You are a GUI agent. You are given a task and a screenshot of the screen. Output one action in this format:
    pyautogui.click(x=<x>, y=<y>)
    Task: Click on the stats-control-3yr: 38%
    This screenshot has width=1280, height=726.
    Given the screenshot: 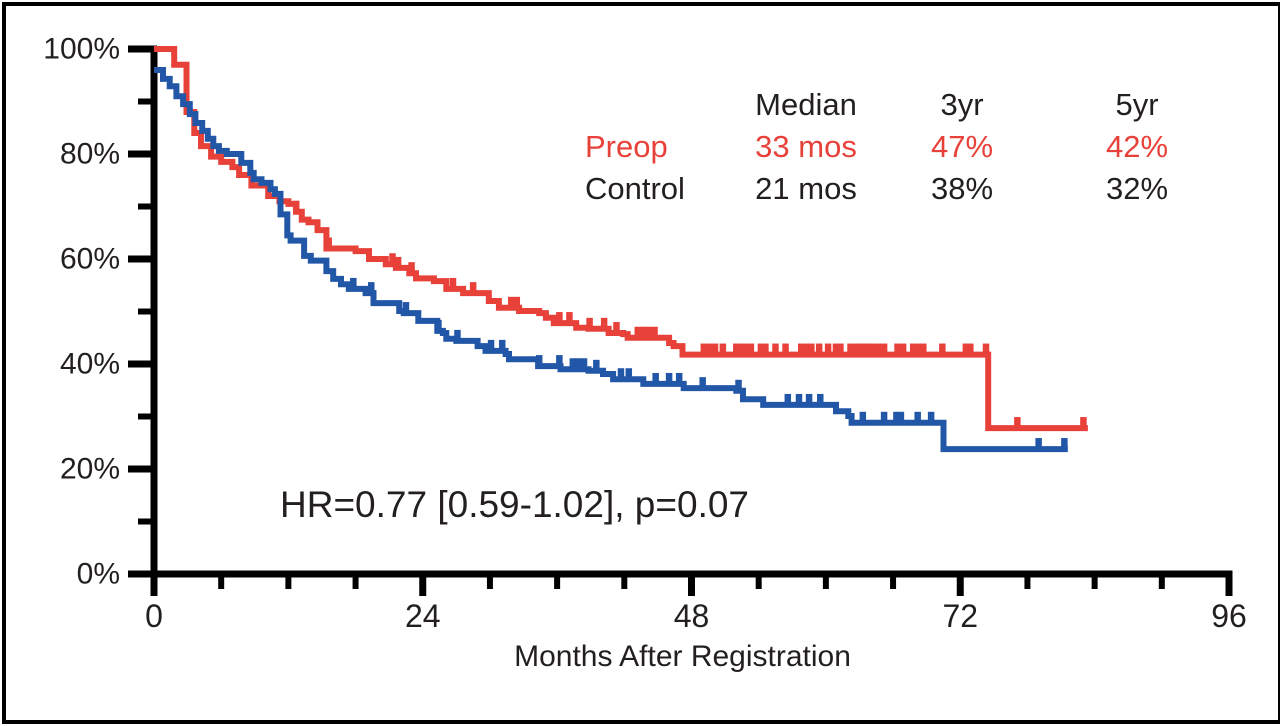 What is the action you would take?
    pyautogui.click(x=962, y=188)
    